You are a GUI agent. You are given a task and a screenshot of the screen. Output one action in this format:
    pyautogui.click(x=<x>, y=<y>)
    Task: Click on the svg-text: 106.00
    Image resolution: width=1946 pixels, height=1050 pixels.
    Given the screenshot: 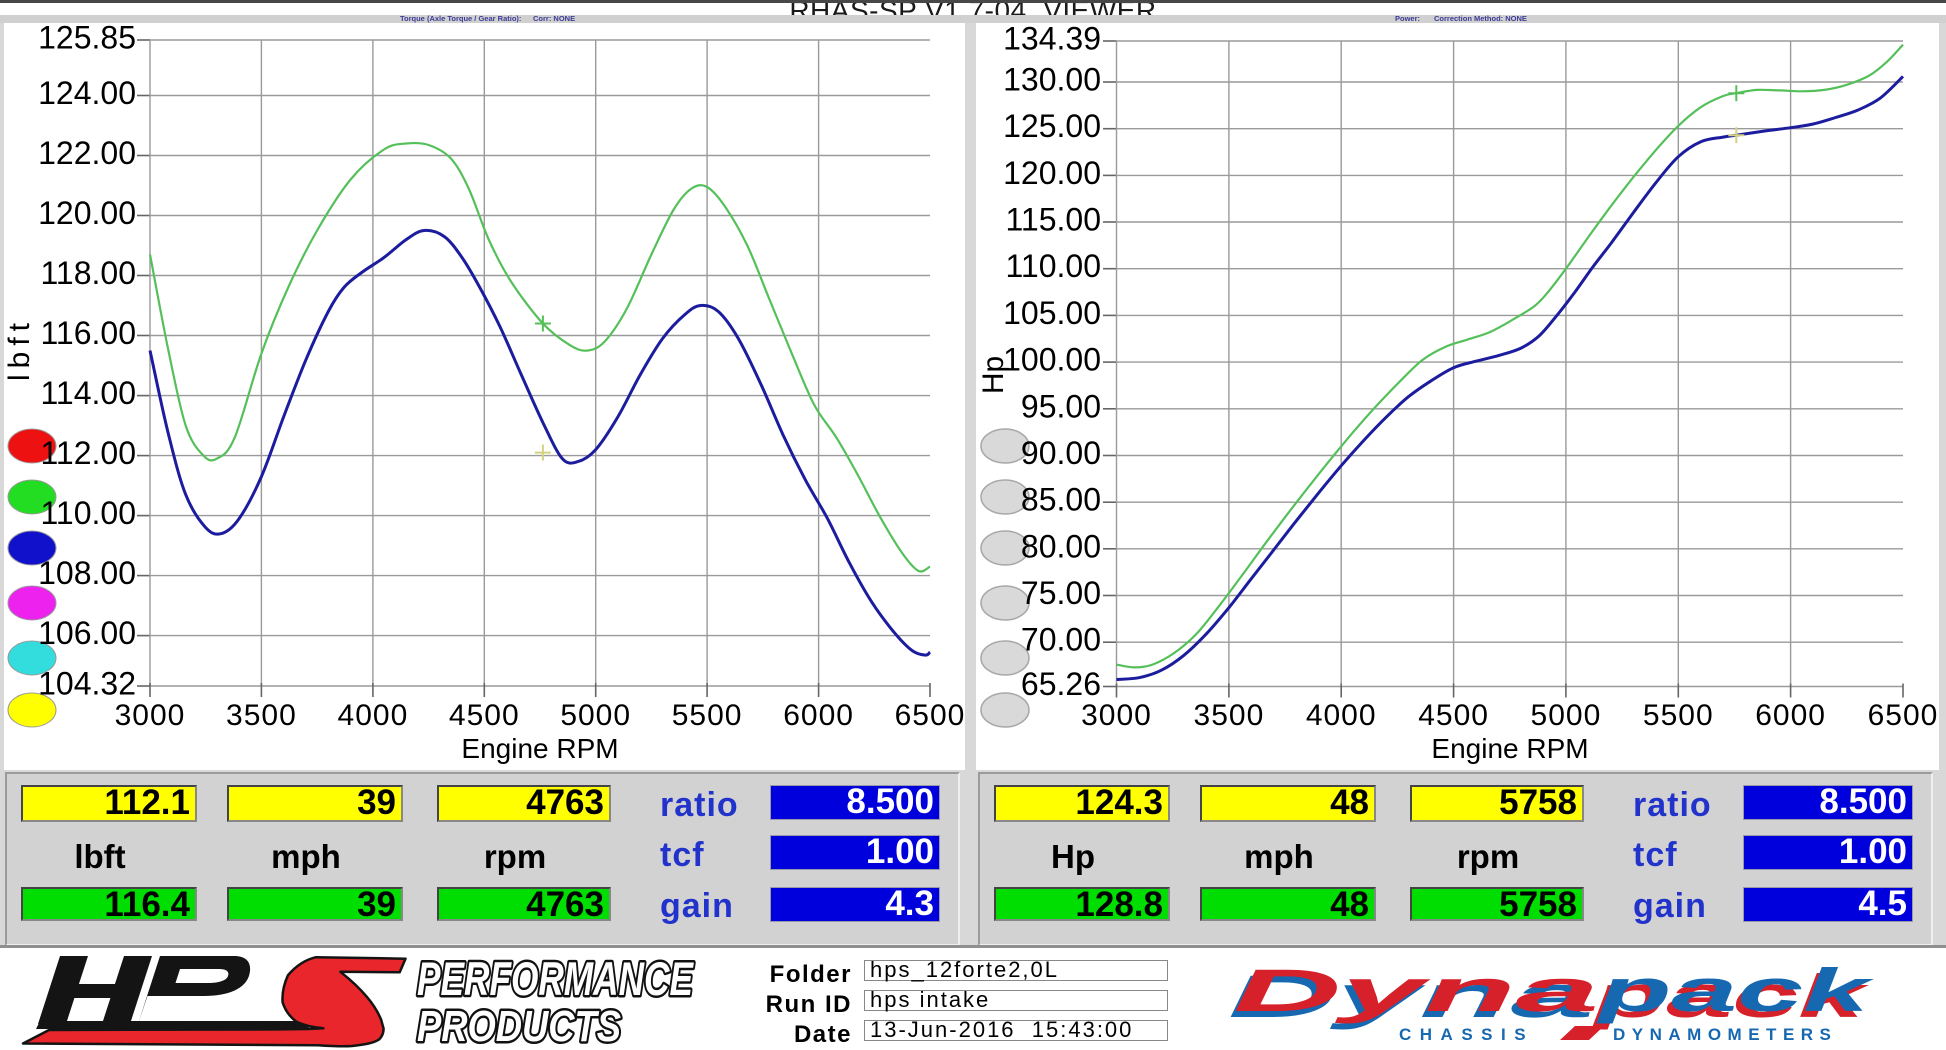 What is the action you would take?
    pyautogui.click(x=87, y=633)
    